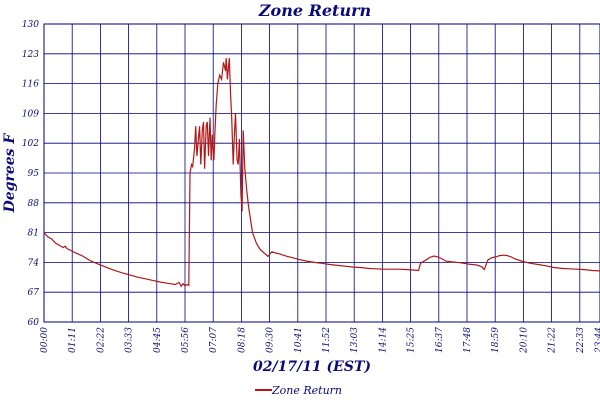  Describe the element at coordinates (242, 340) in the screenshot. I see `x-tick-label: 08:18` at that location.